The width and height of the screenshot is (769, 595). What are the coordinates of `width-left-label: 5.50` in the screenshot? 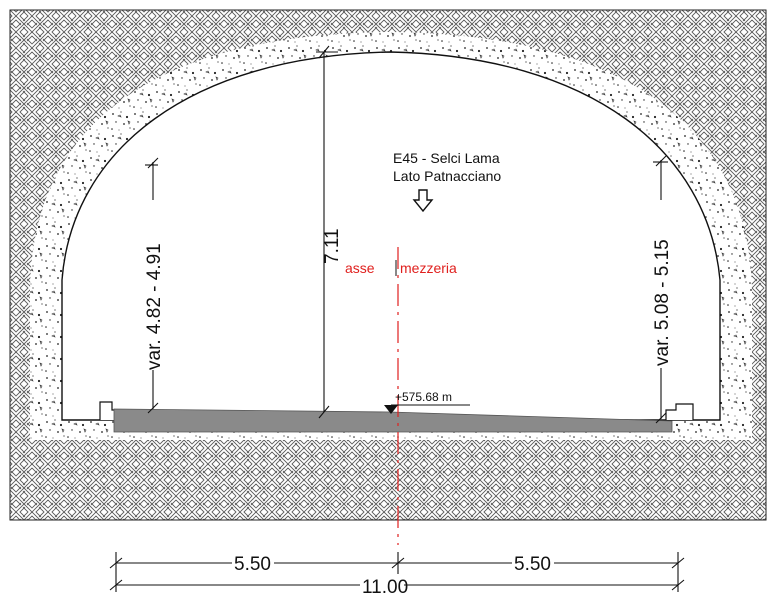 It's located at (252, 564).